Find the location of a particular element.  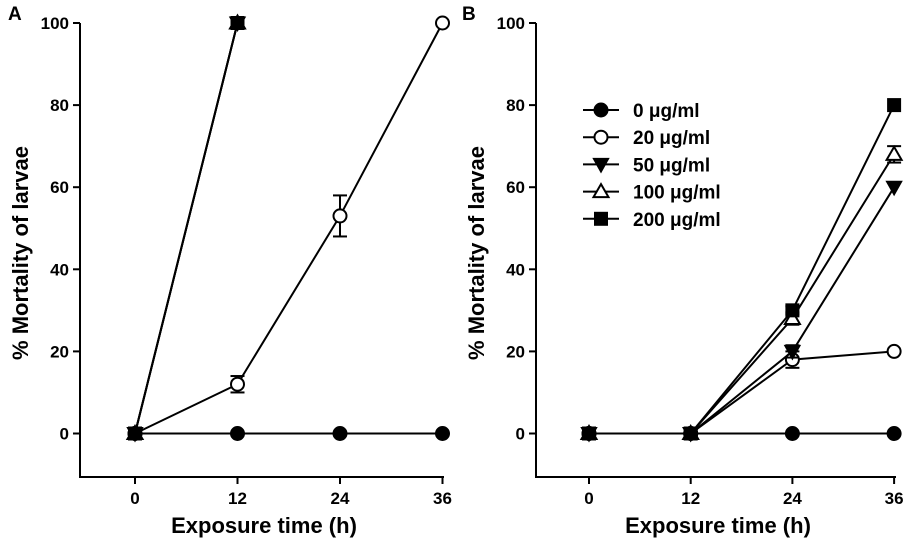

panel-a-x-axis-label: Exposure time (h) is located at coordinates (264, 525).